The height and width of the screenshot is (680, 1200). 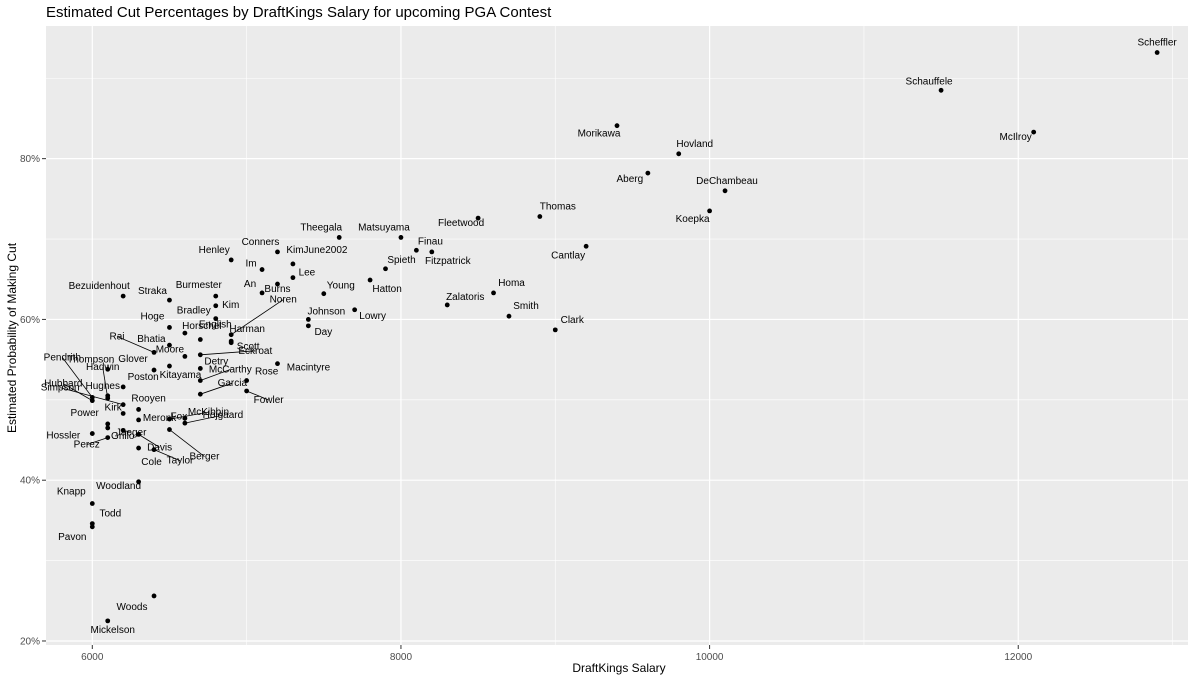 What do you see at coordinates (152, 291) in the screenshot?
I see `point-label: Straka` at bounding box center [152, 291].